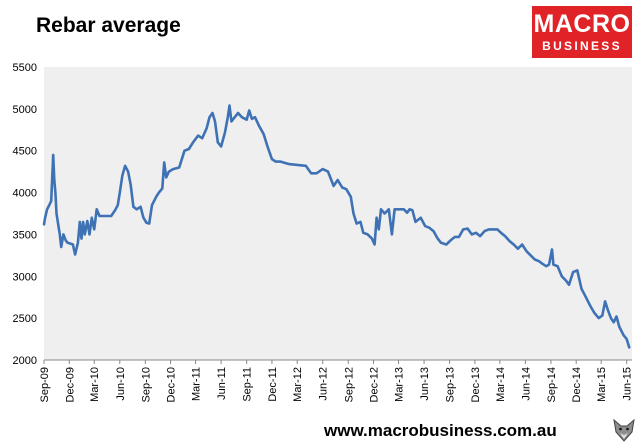  What do you see at coordinates (121, 384) in the screenshot?
I see `x-tick-label: Jun-10` at bounding box center [121, 384].